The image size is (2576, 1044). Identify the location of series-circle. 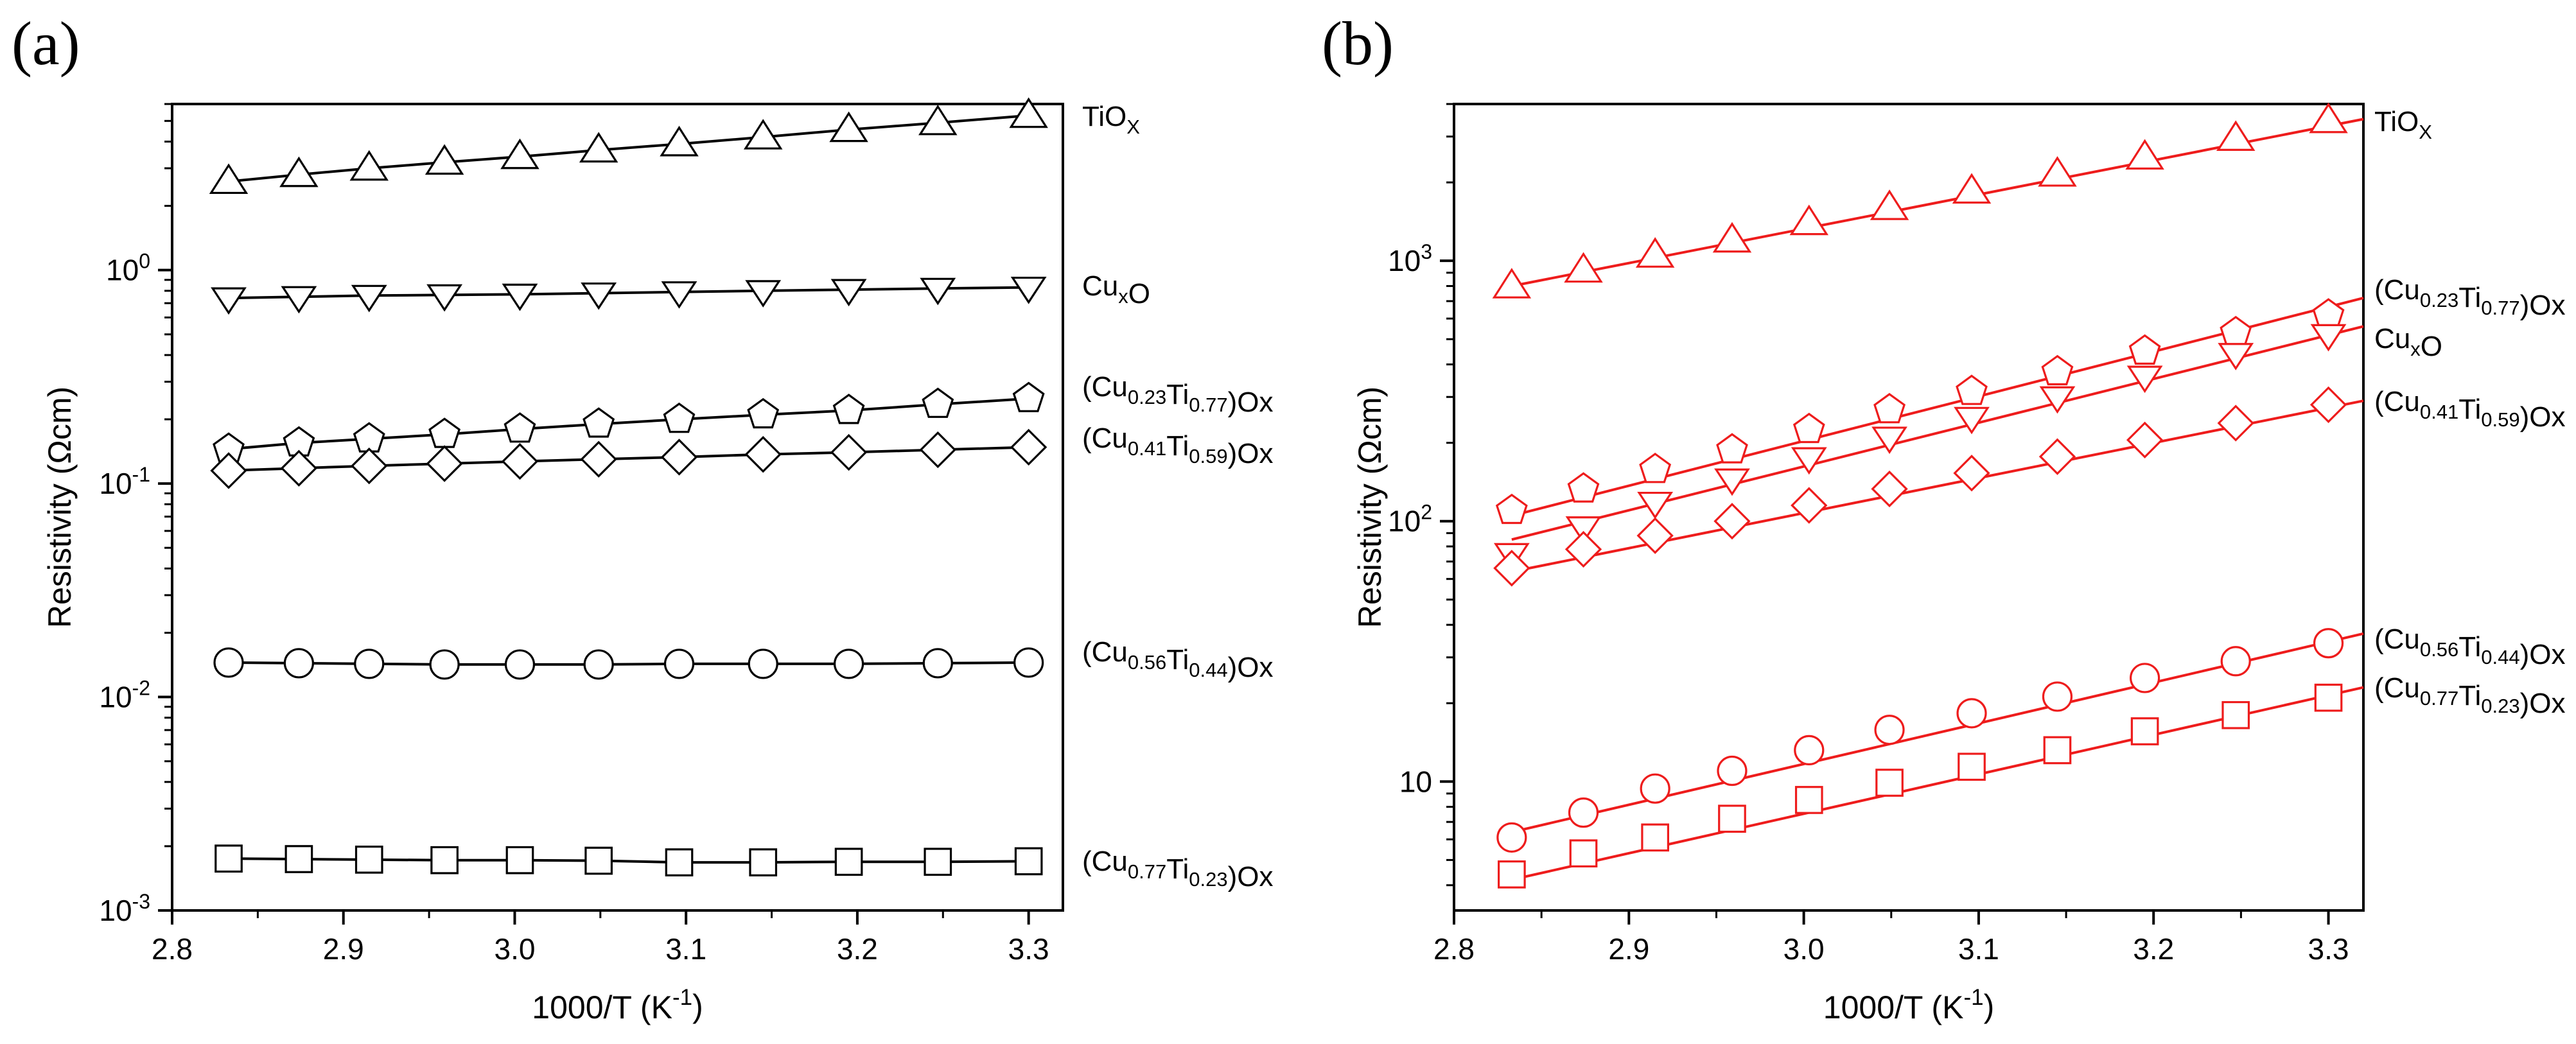
(1930, 740).